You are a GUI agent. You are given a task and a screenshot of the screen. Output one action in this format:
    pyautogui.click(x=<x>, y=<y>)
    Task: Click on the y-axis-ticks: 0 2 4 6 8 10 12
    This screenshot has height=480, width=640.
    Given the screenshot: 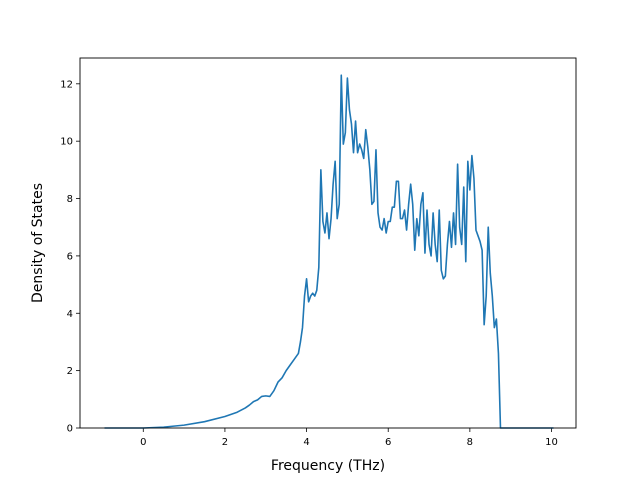 What is the action you would take?
    pyautogui.click(x=70, y=257)
    